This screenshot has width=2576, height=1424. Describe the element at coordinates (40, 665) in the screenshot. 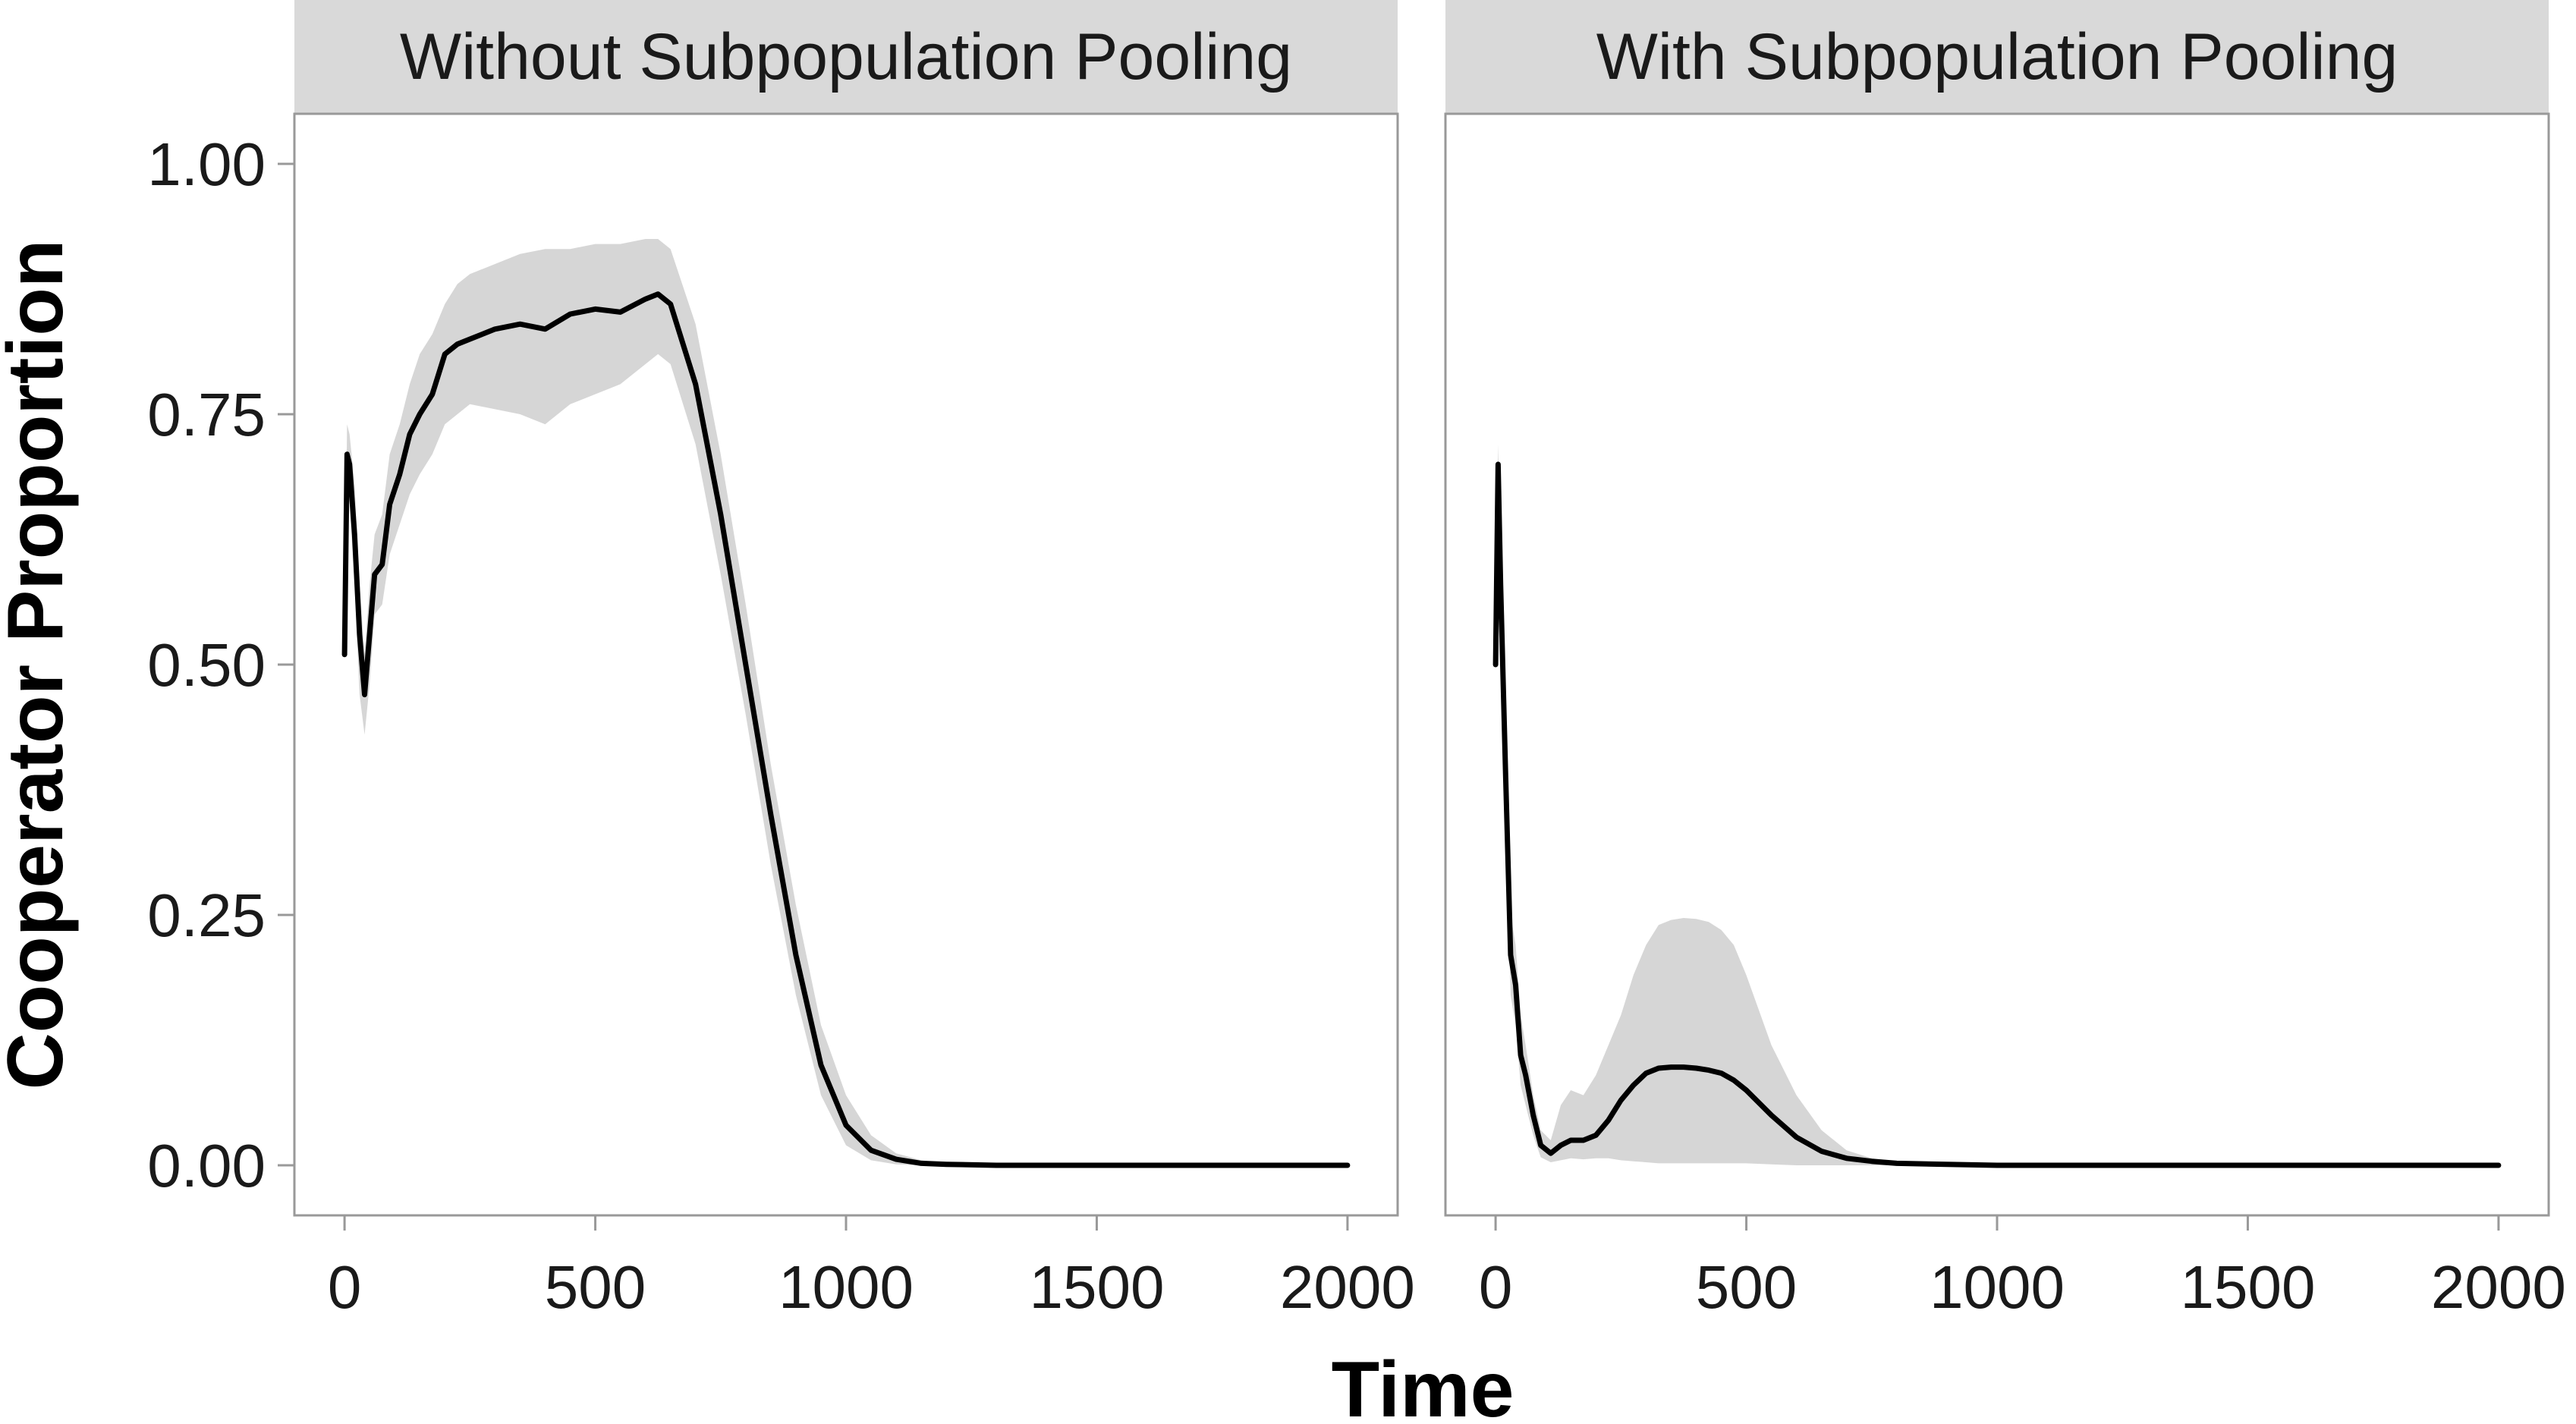

I see `y-axis-title: Cooperator Proportion` at that location.